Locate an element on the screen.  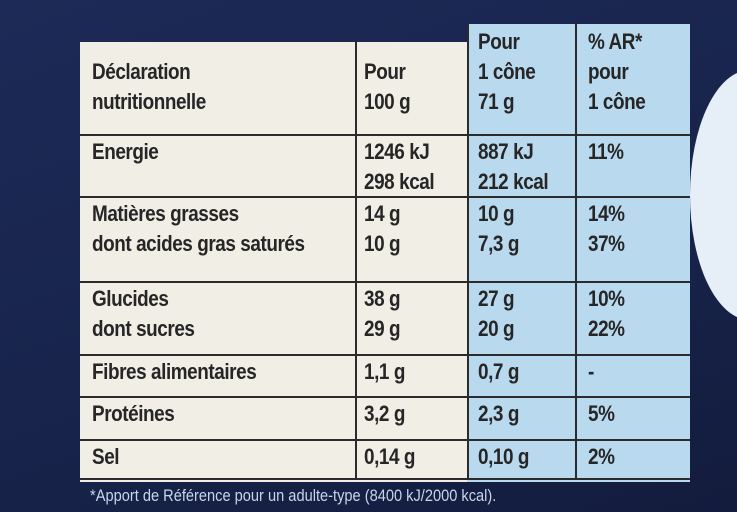
header-text: % AR* is located at coordinates (615, 41).